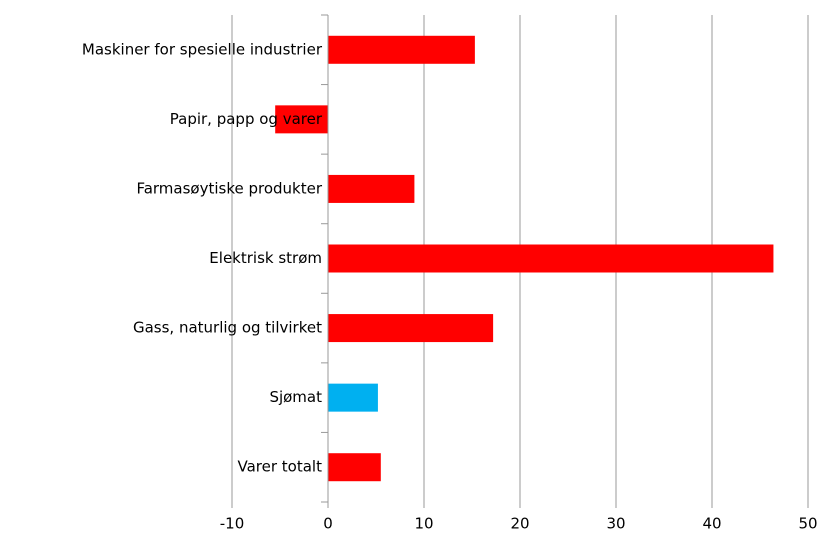 This screenshot has width=818, height=540. What do you see at coordinates (711, 524) in the screenshot?
I see `x-tick-label: 40` at bounding box center [711, 524].